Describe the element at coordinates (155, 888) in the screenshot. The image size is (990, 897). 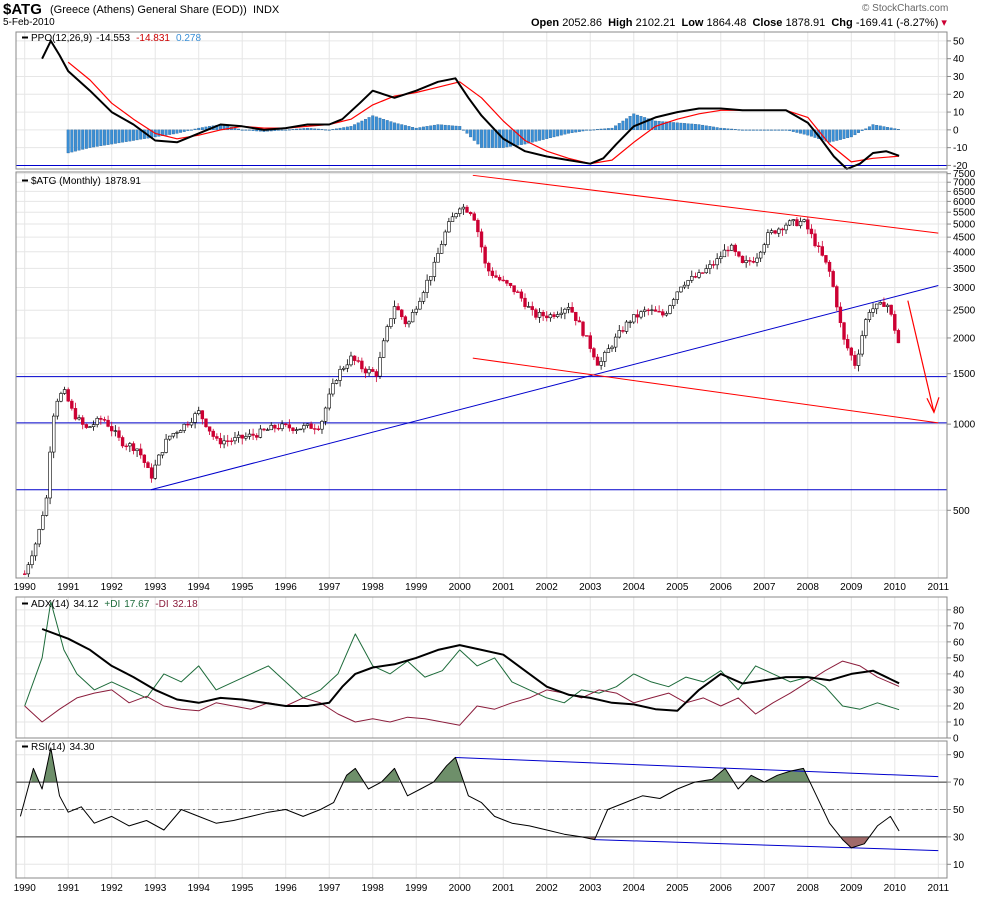
I see `rsi-xtick-label-1993: 1993` at that location.